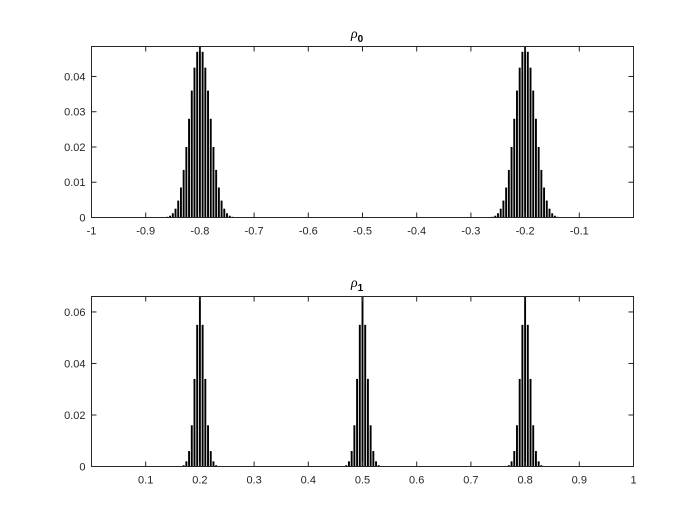  Describe the element at coordinates (308, 481) in the screenshot. I see `xtick-label-rho1-3: 0.4` at that location.